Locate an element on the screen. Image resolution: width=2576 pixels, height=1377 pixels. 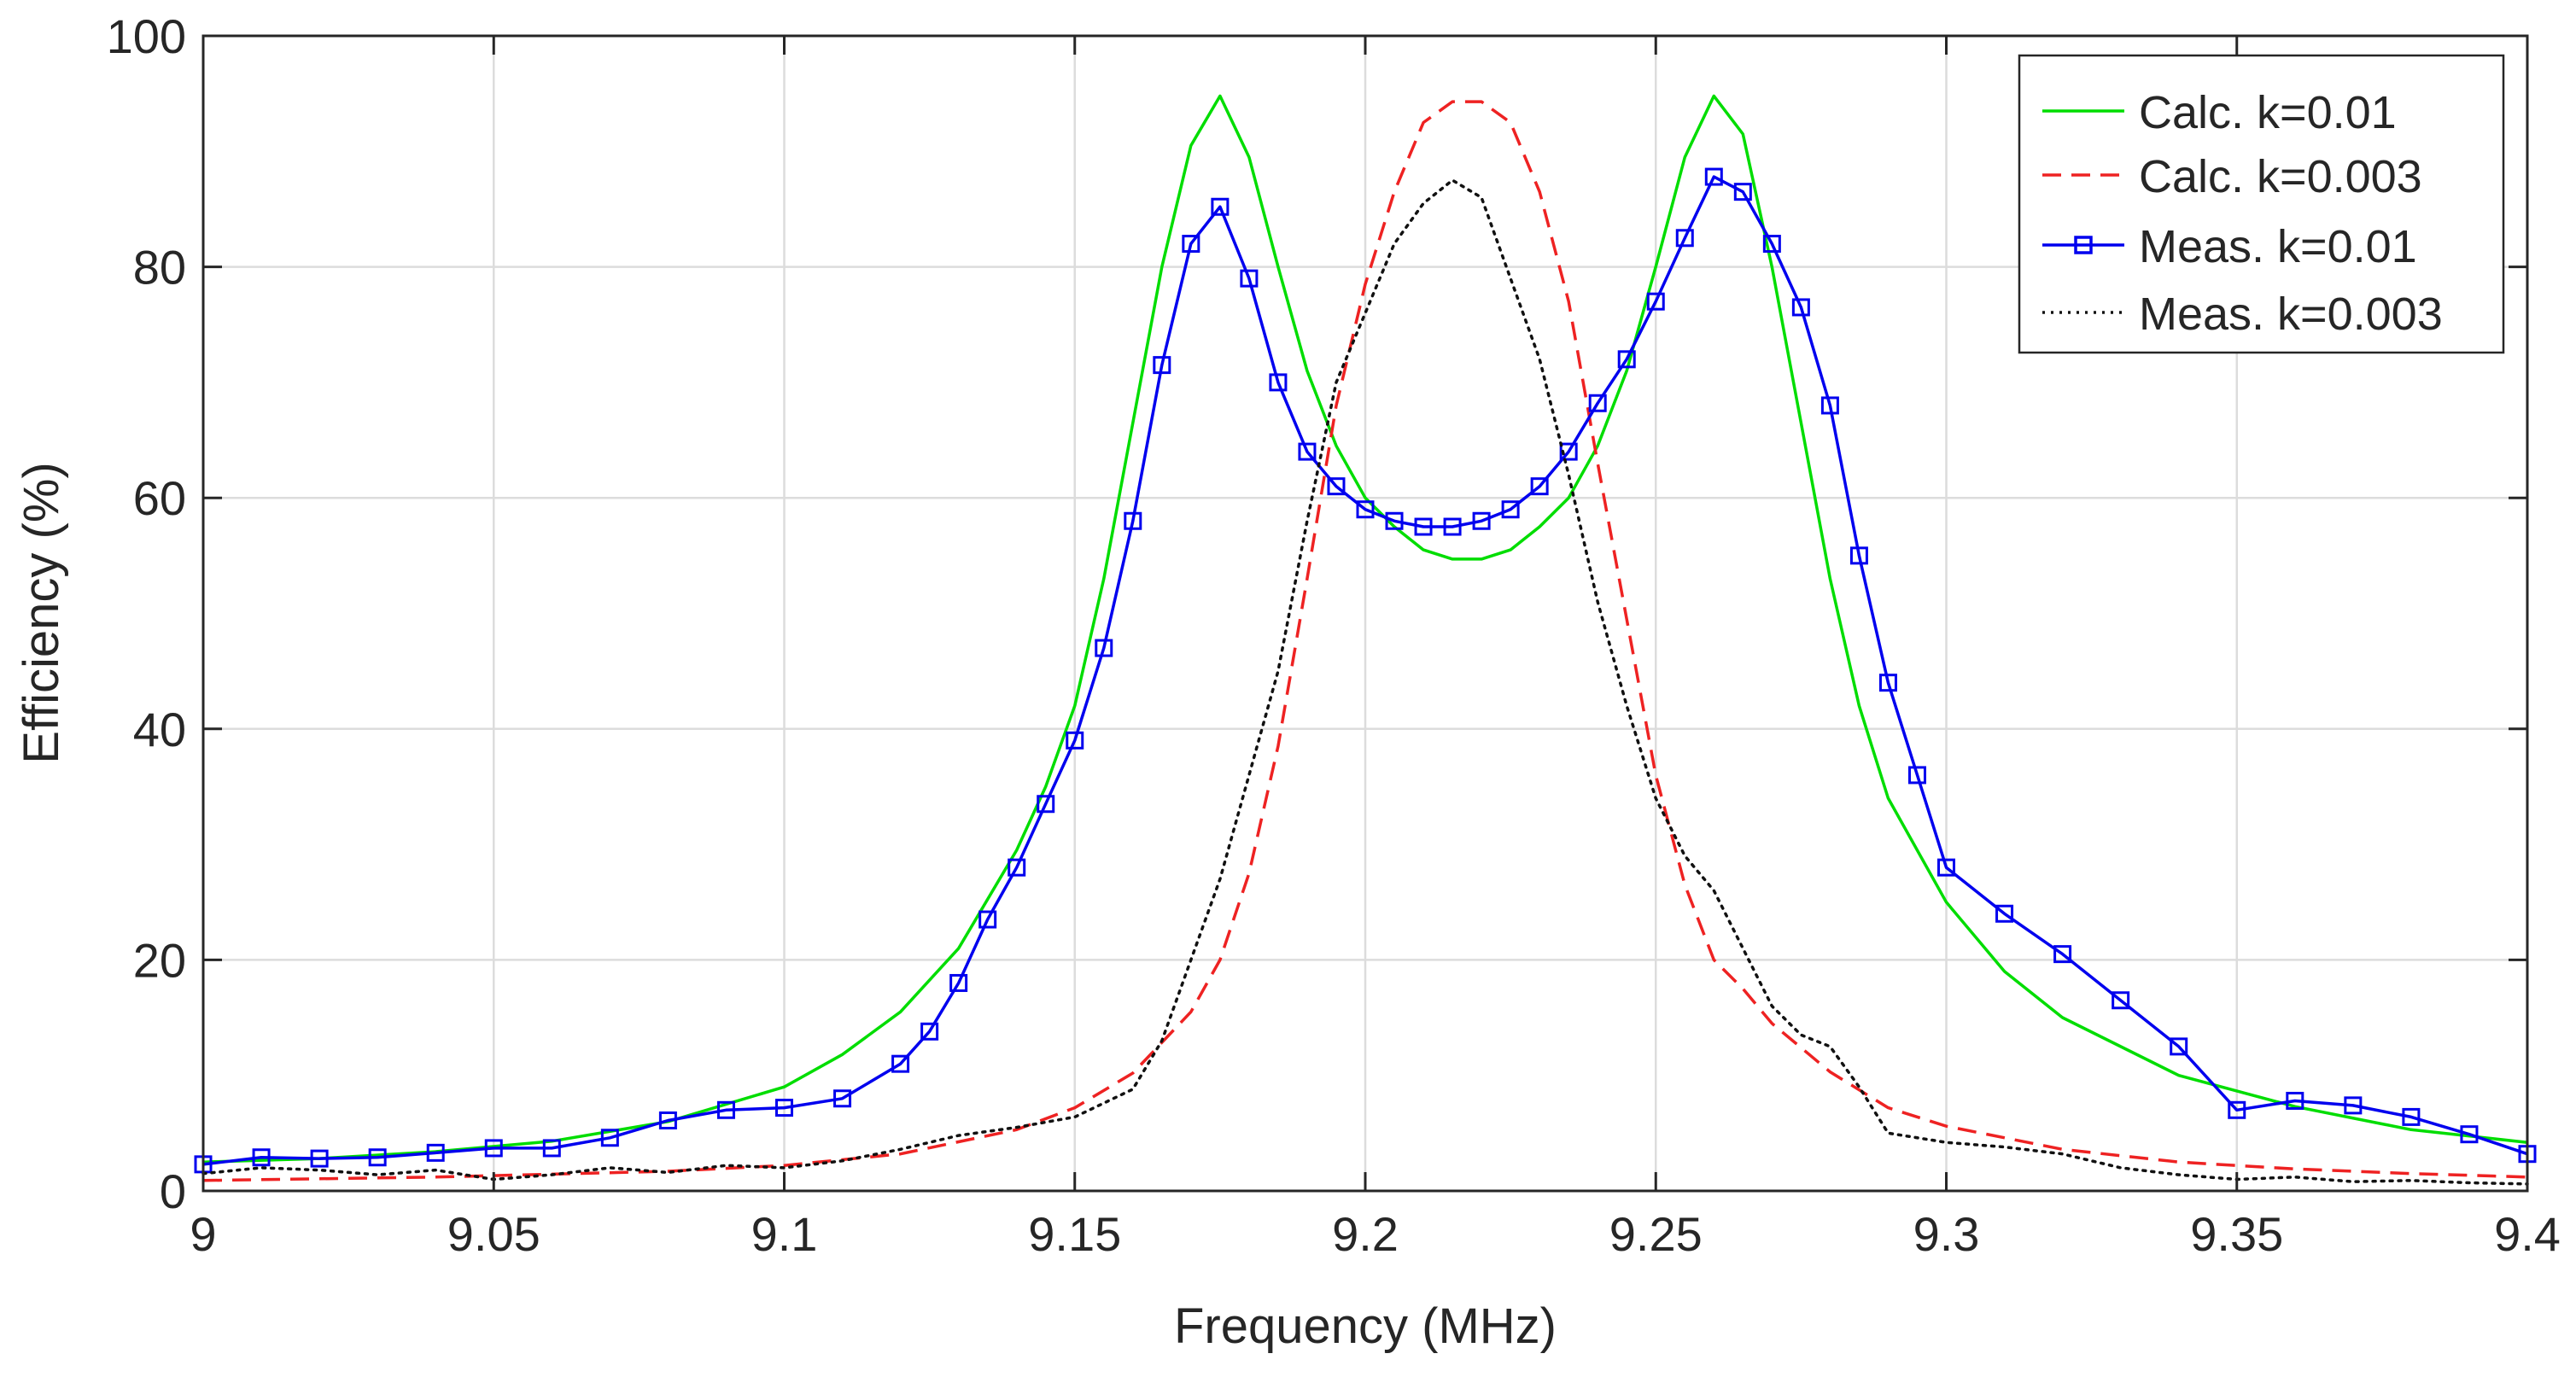
x-tick-label: 9.4 is located at coordinates (2527, 1234).